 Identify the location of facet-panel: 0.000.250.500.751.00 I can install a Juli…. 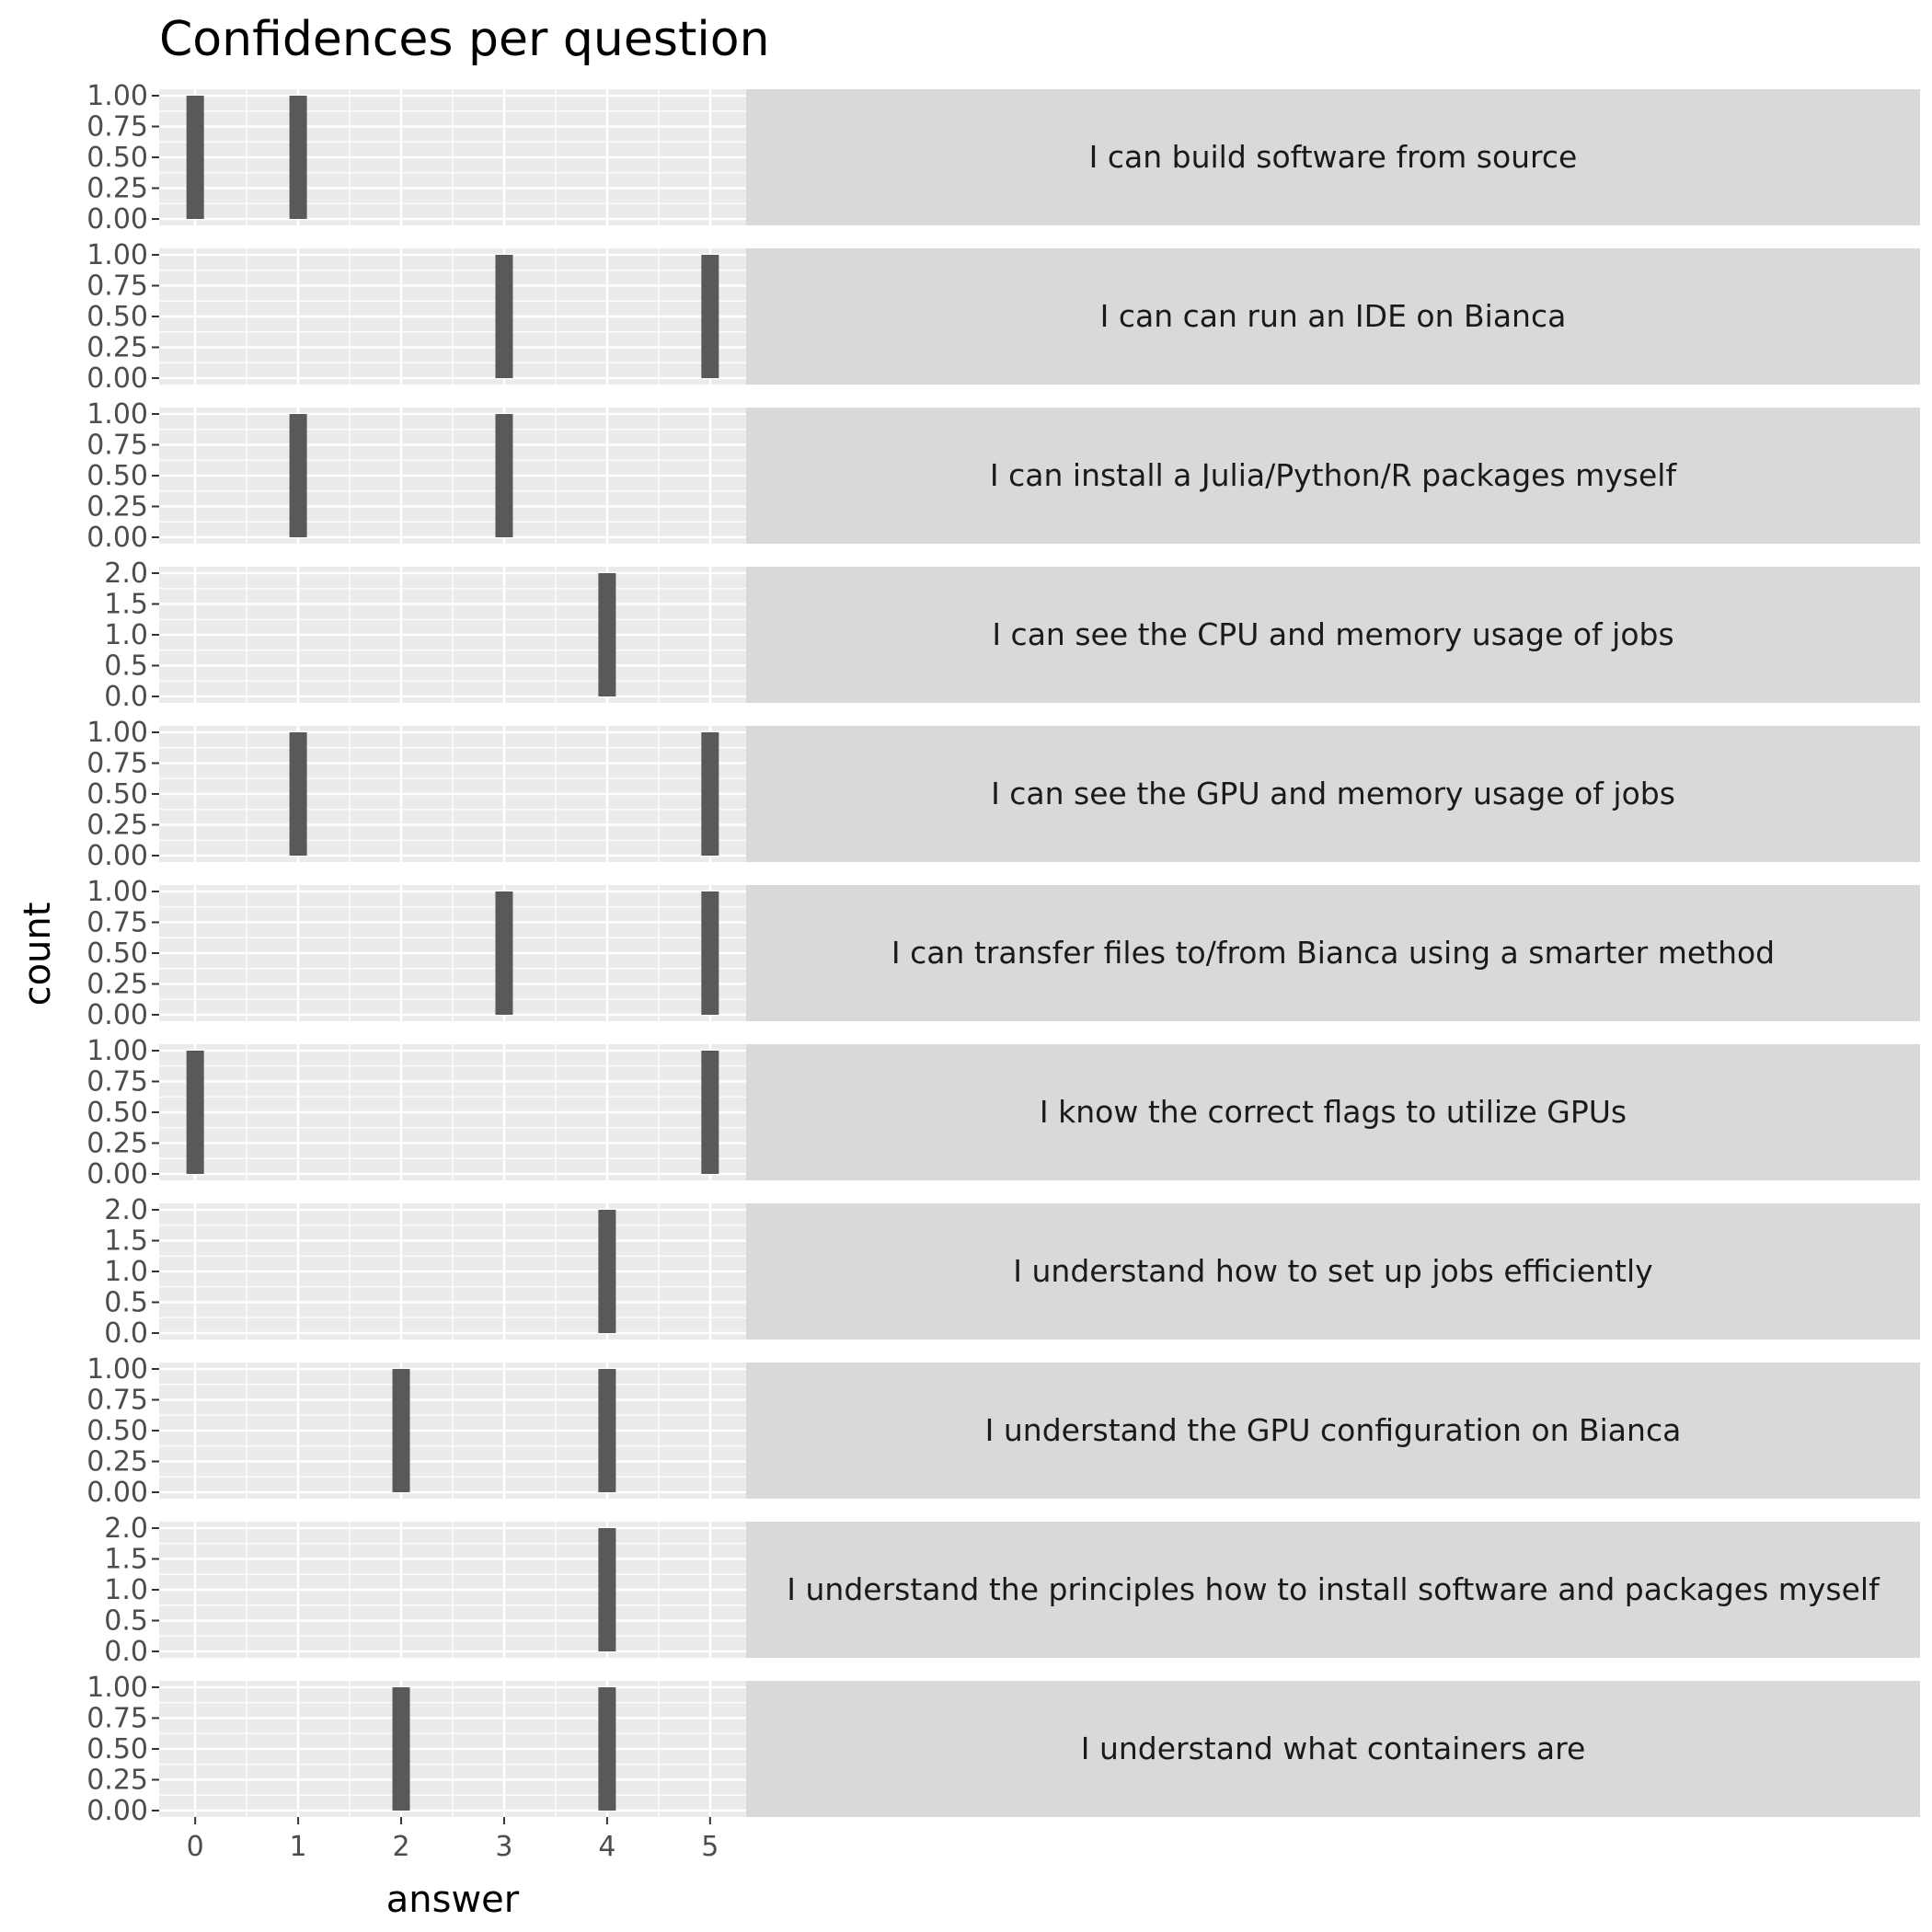
(1003, 476).